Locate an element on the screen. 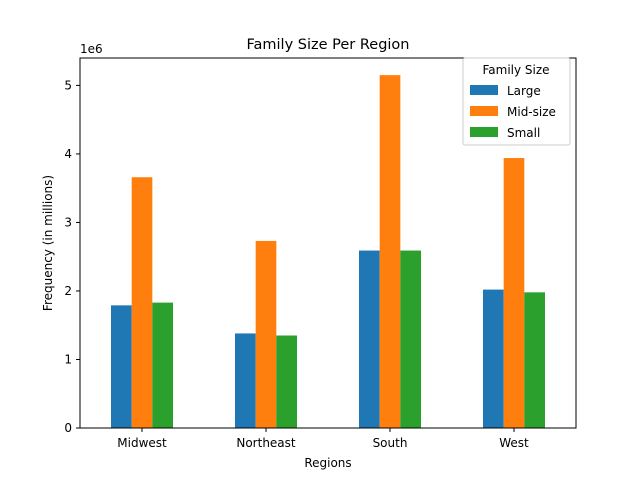 This screenshot has width=640, height=480. legend-label: Small is located at coordinates (523, 133).